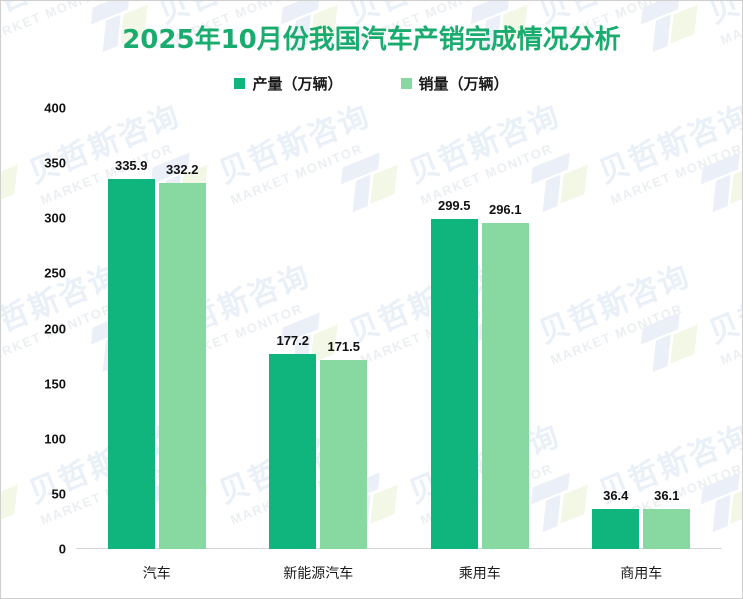 The height and width of the screenshot is (599, 743). What do you see at coordinates (479, 574) in the screenshot?
I see `x-axis-label: 乘用车` at bounding box center [479, 574].